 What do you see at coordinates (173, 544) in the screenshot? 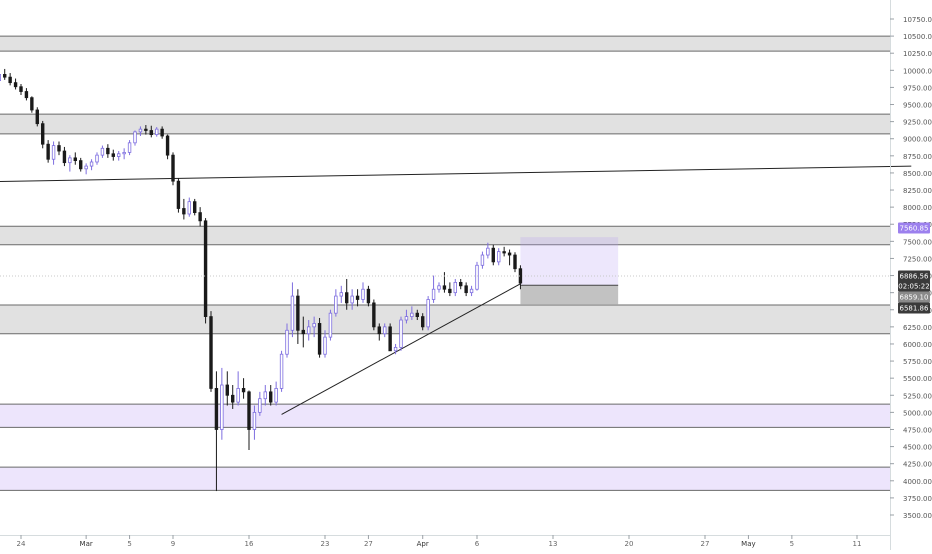
I see `x-tick-label: 9` at bounding box center [173, 544].